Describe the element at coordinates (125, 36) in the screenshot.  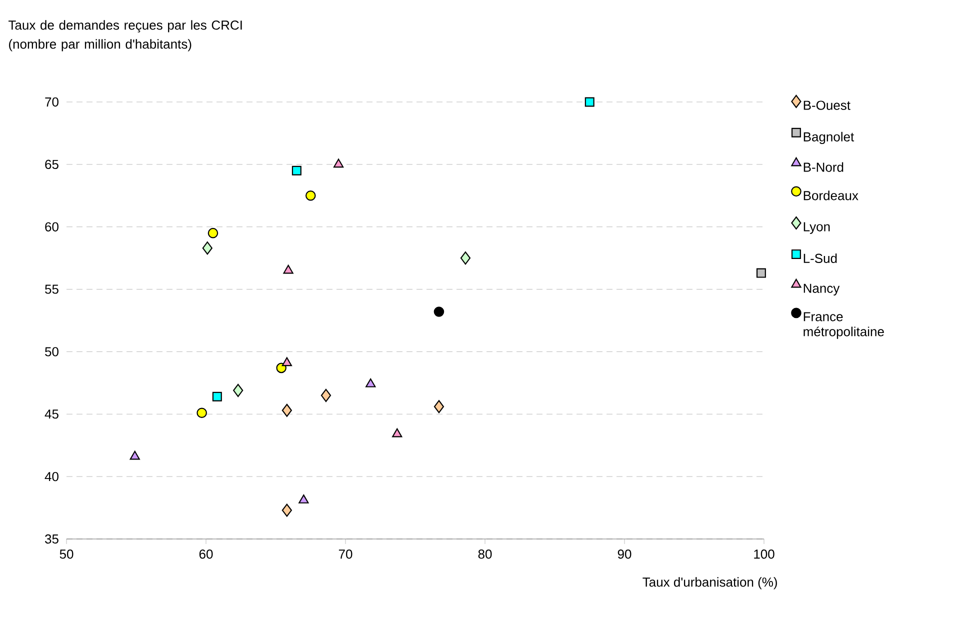
I see `y-axis-title: Taux de demandes reçues par les CRCI (nombre par million d'habitants)` at that location.